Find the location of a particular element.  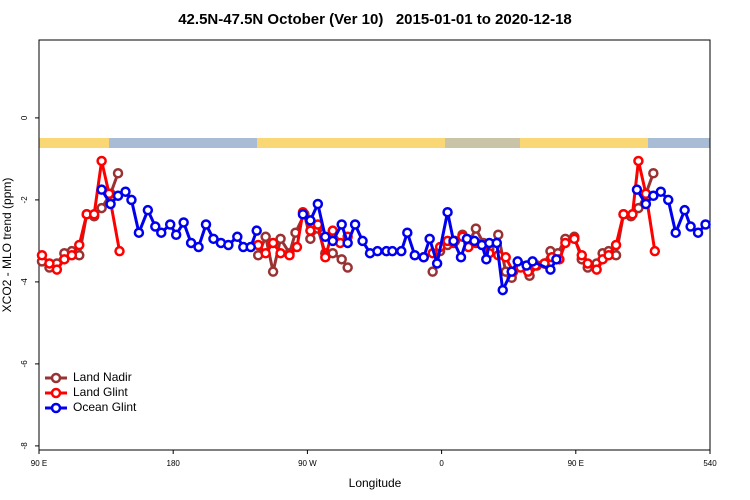

y-axis-label: XCO2 - MLO trend (ppm) is located at coordinates (7, 245).